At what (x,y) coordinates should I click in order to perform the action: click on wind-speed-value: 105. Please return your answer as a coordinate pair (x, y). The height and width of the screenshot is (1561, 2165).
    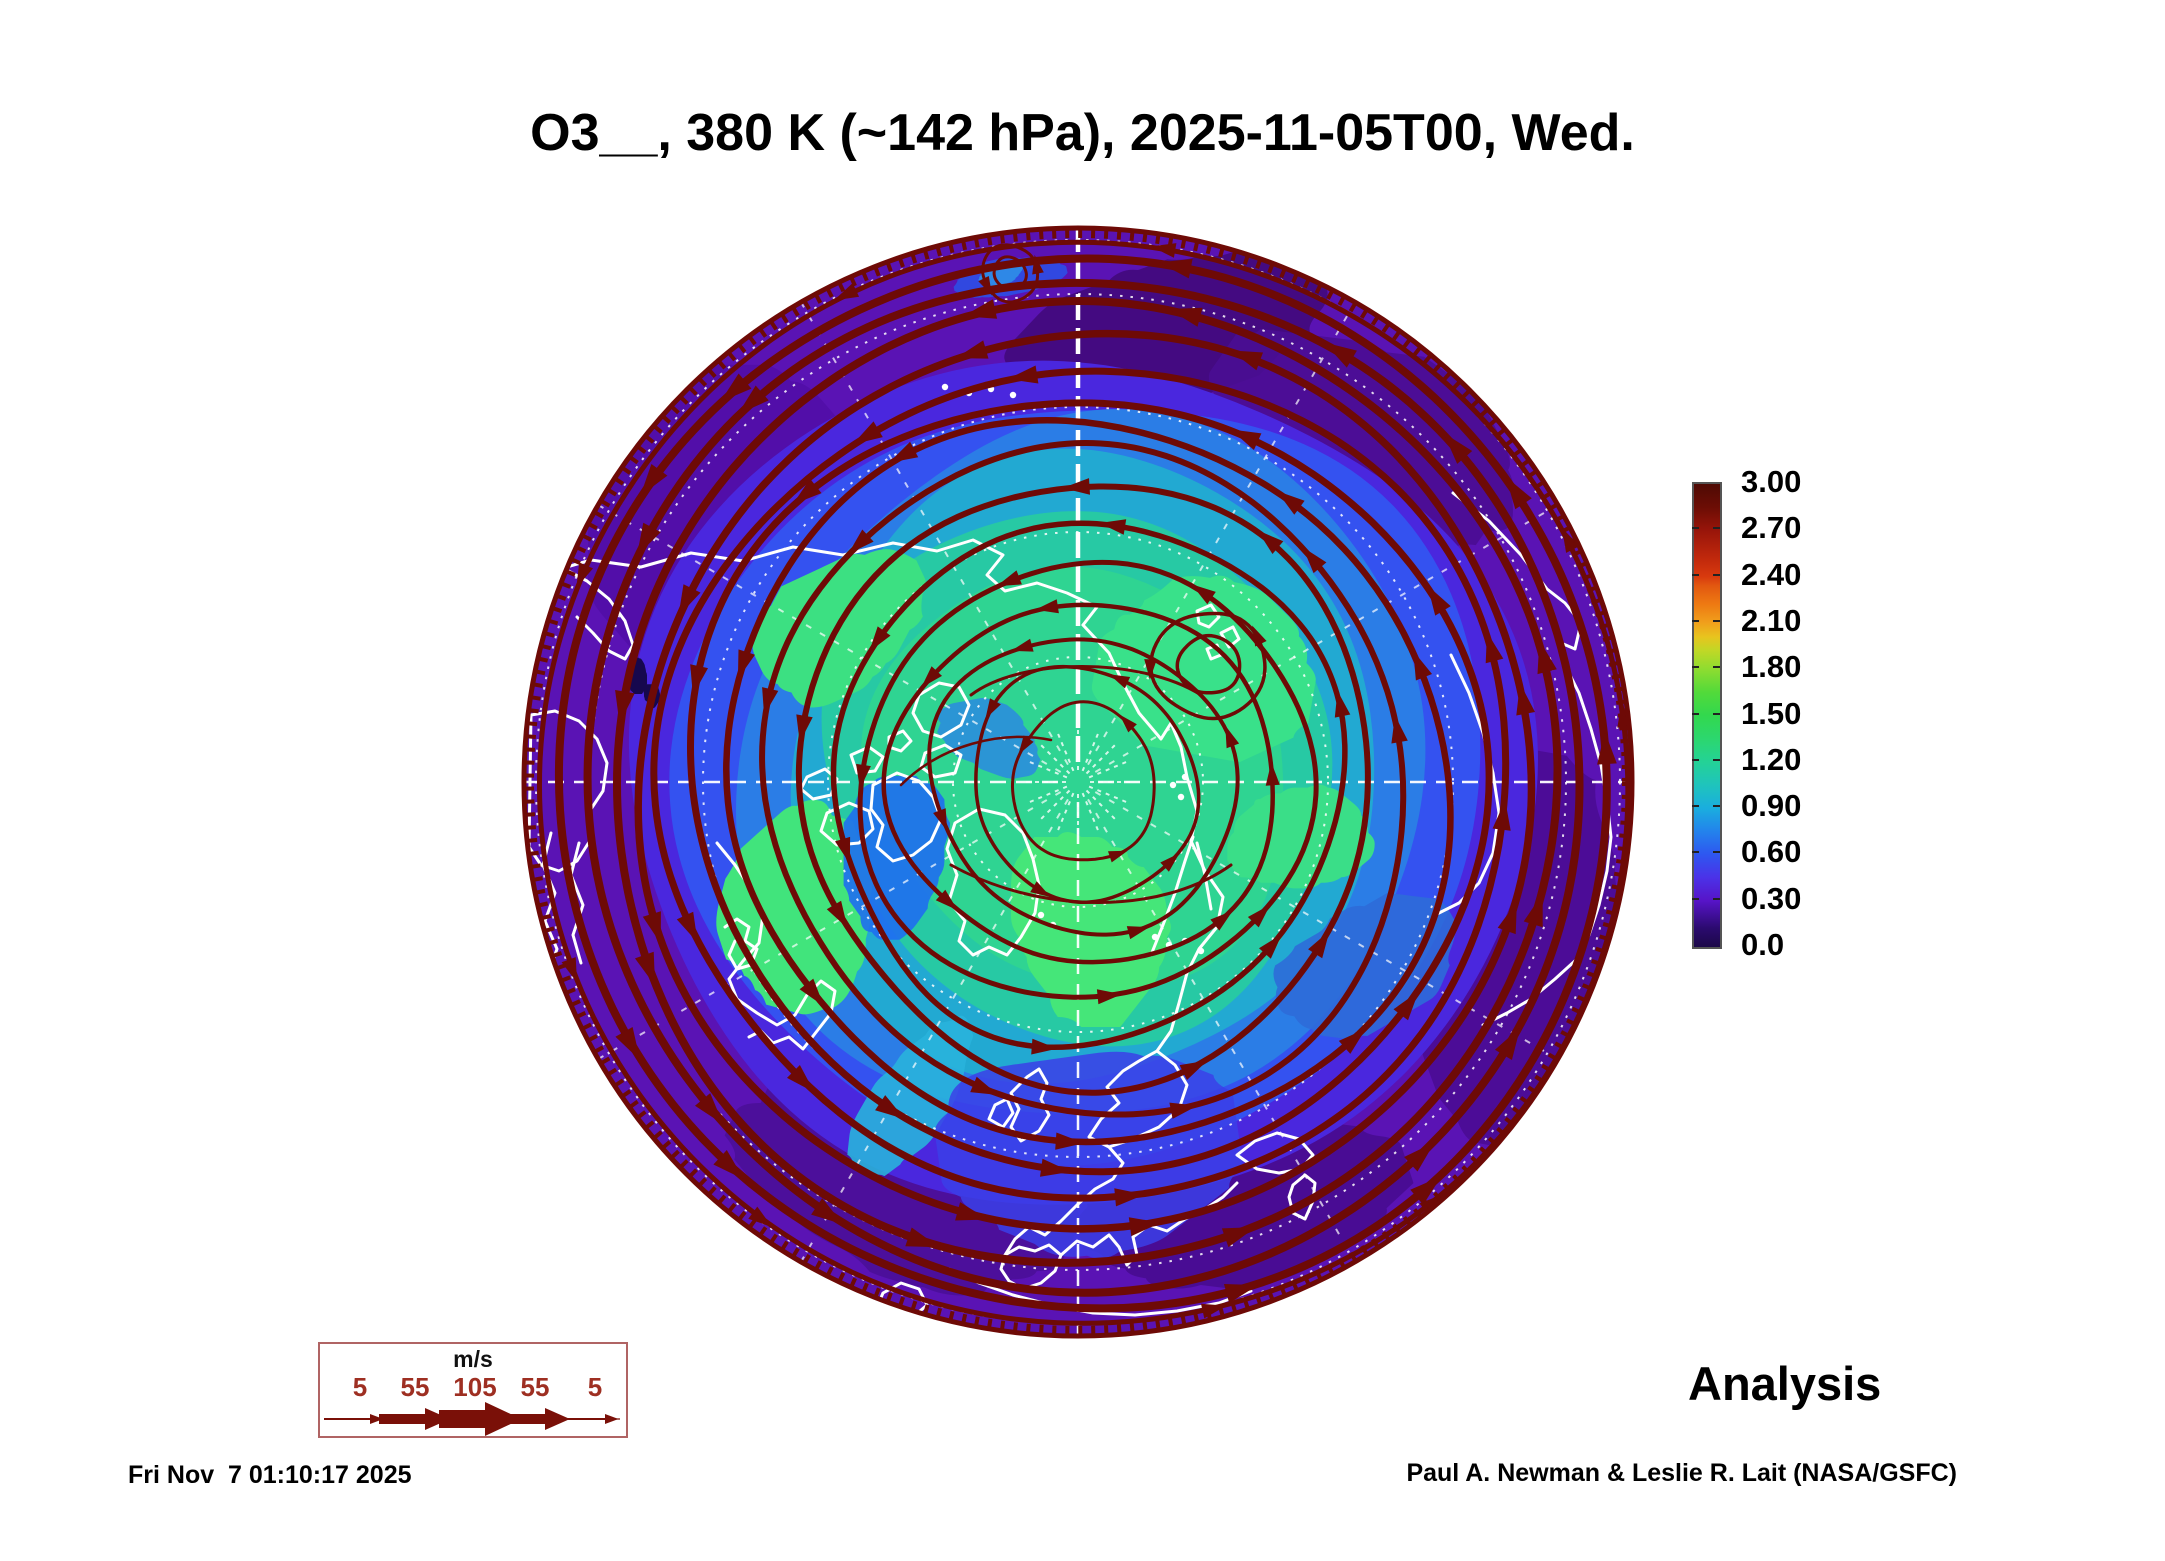
    Looking at the image, I should click on (475, 1387).